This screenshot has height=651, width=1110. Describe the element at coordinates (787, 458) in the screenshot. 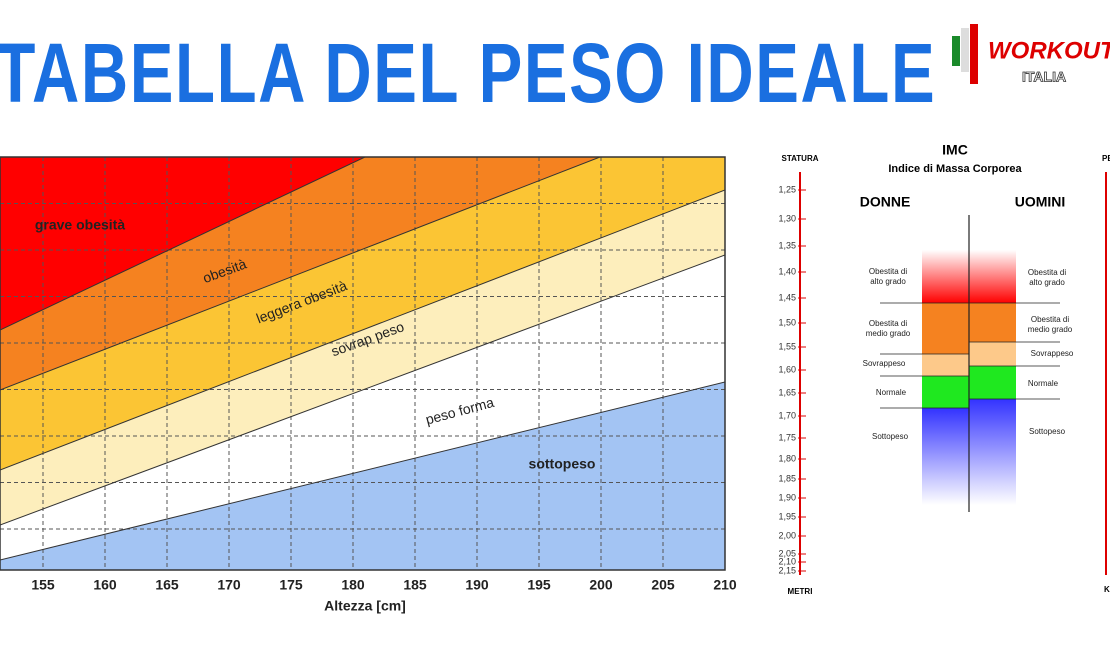

I see `height-tick-label: 1,80` at that location.